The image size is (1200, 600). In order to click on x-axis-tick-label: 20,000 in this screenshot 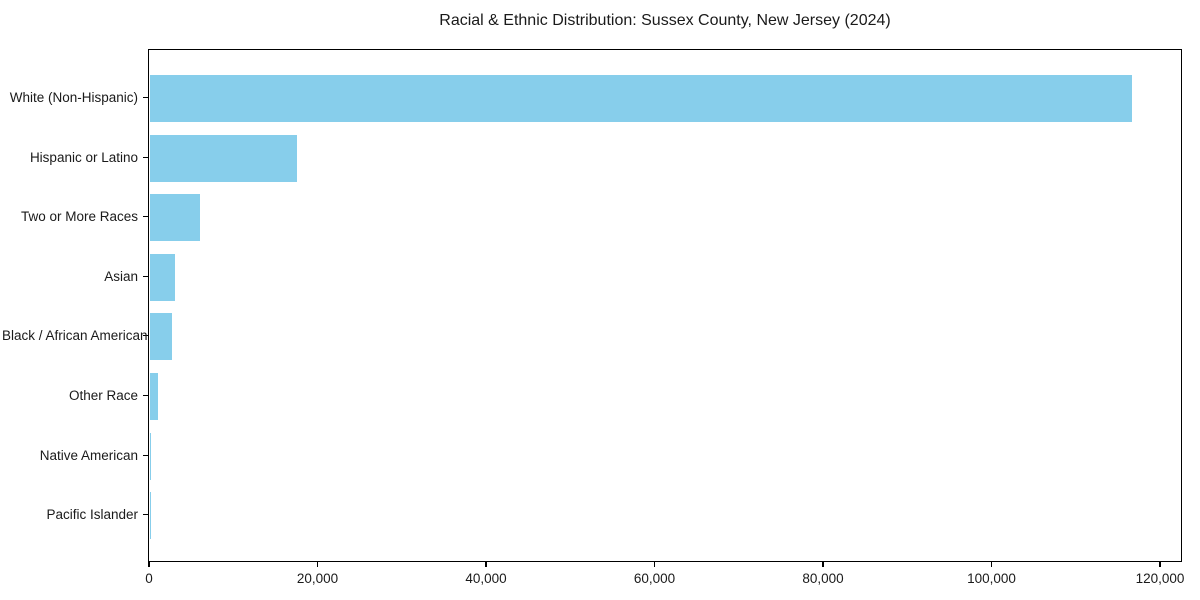, I will do `click(317, 578)`.